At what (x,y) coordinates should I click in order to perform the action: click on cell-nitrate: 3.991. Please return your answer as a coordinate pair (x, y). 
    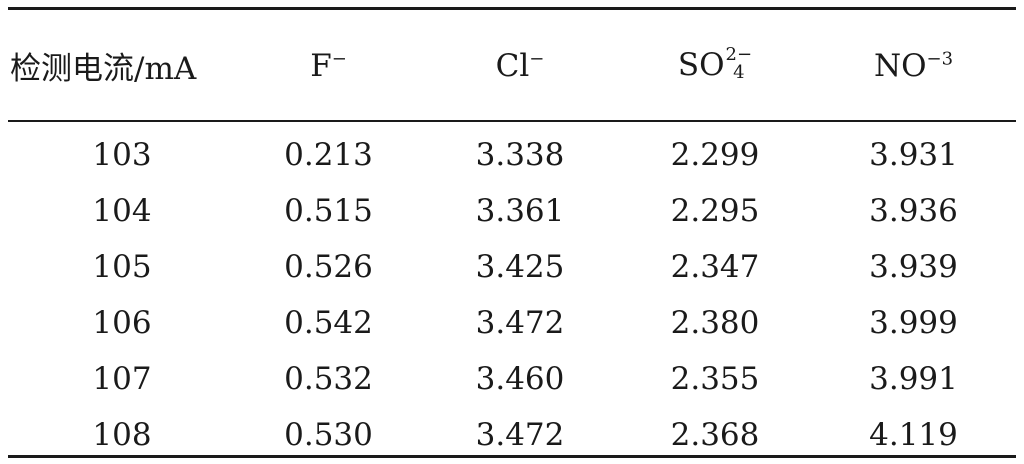
    Looking at the image, I should click on (913, 379).